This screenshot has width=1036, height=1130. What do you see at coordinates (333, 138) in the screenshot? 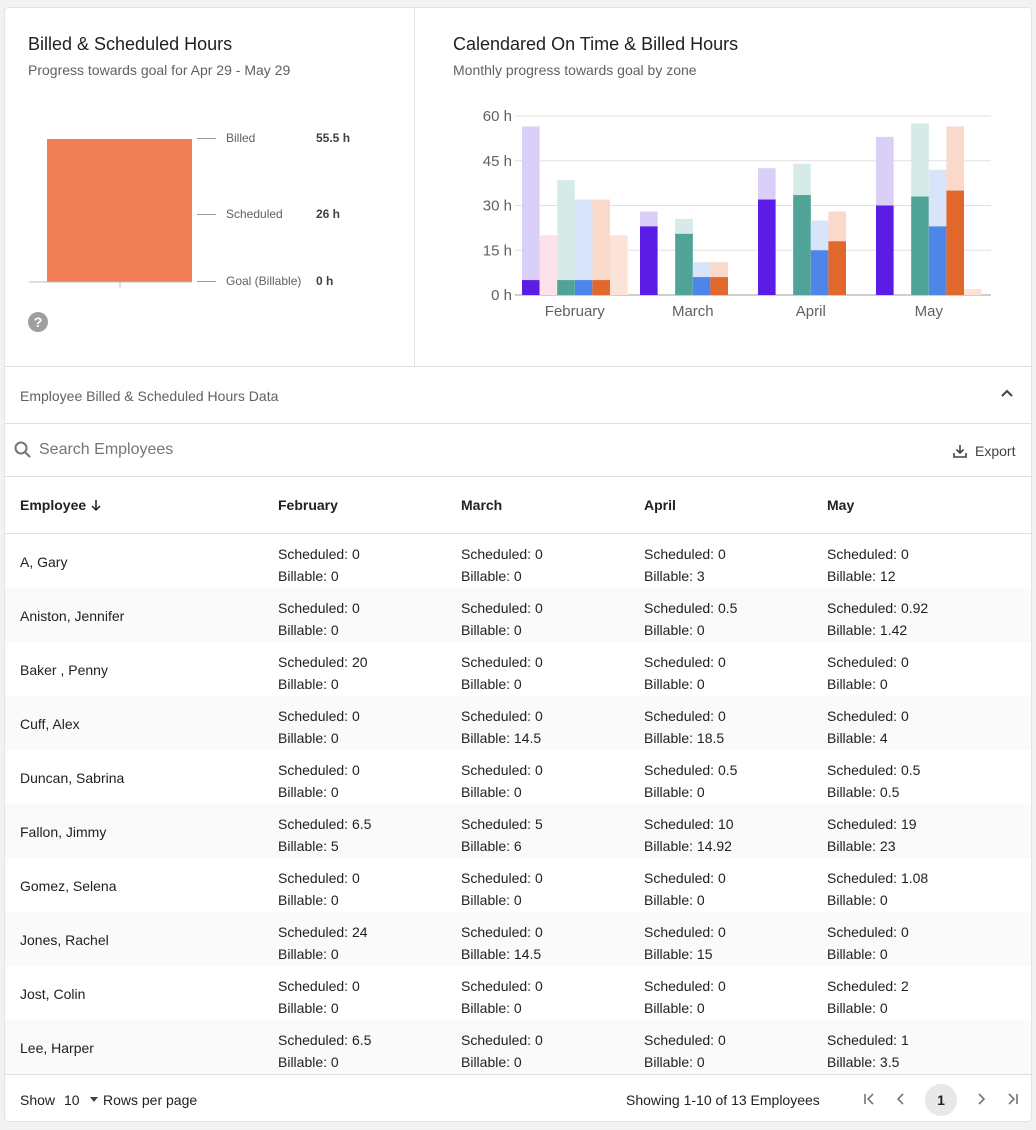
I see `legend-value-billed: 55.5 h` at bounding box center [333, 138].